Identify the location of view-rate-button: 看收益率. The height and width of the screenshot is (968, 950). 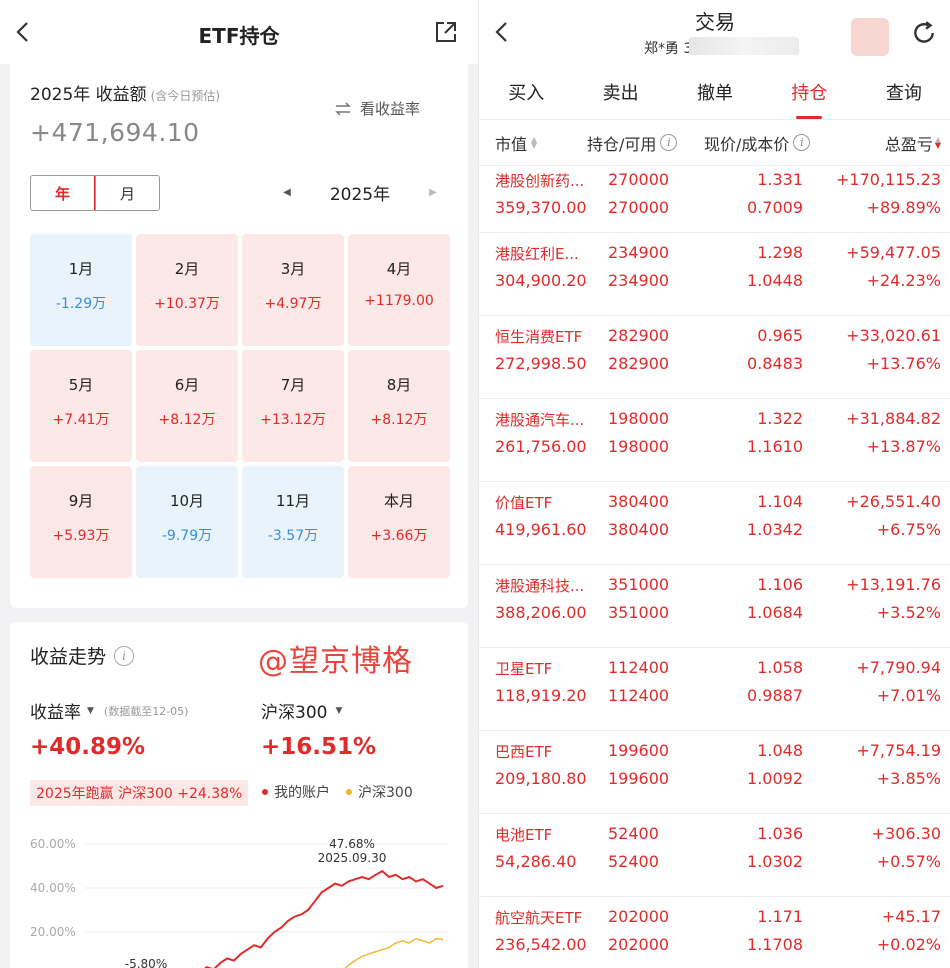
(377, 108).